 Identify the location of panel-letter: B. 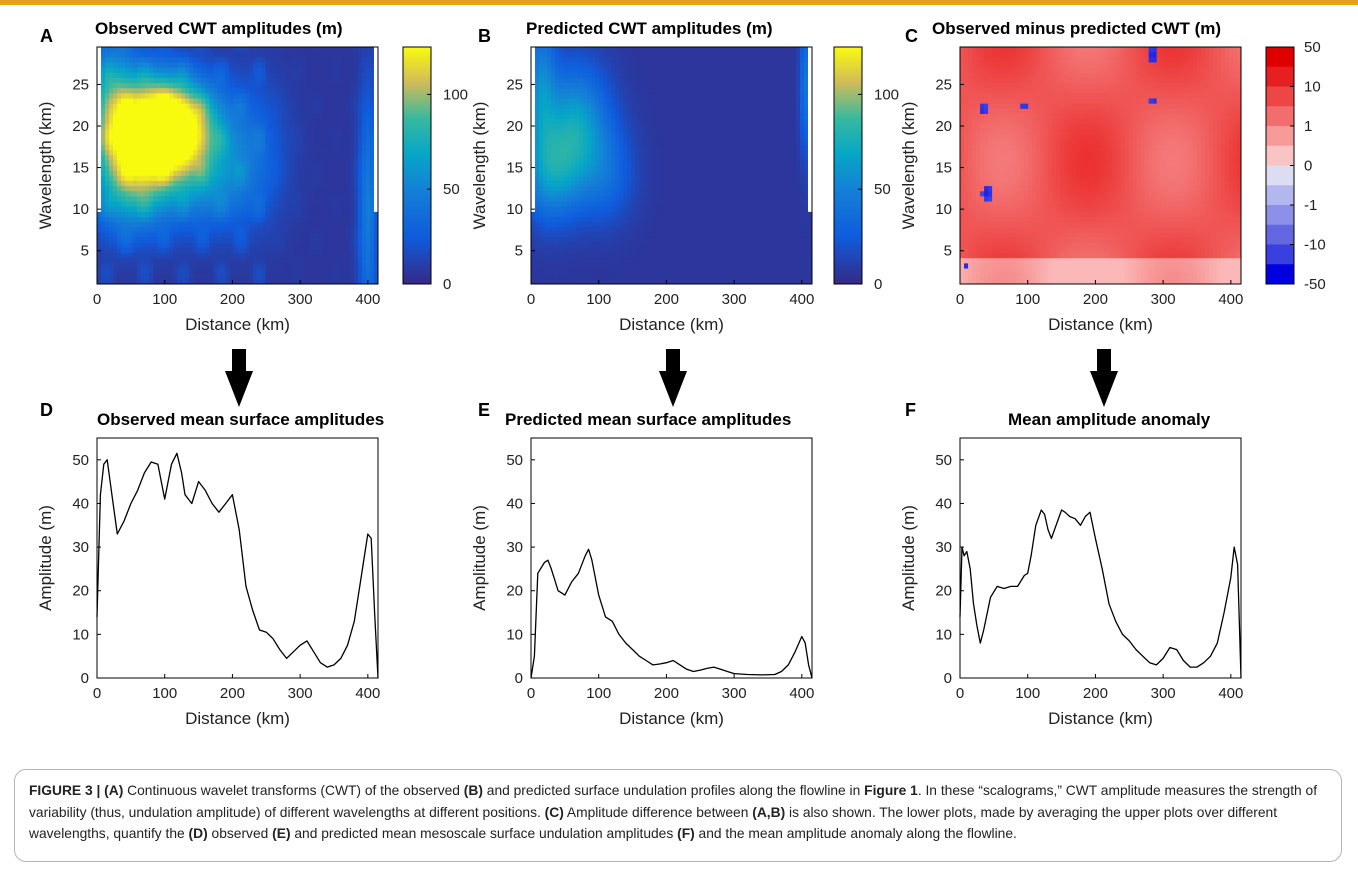
(484, 36).